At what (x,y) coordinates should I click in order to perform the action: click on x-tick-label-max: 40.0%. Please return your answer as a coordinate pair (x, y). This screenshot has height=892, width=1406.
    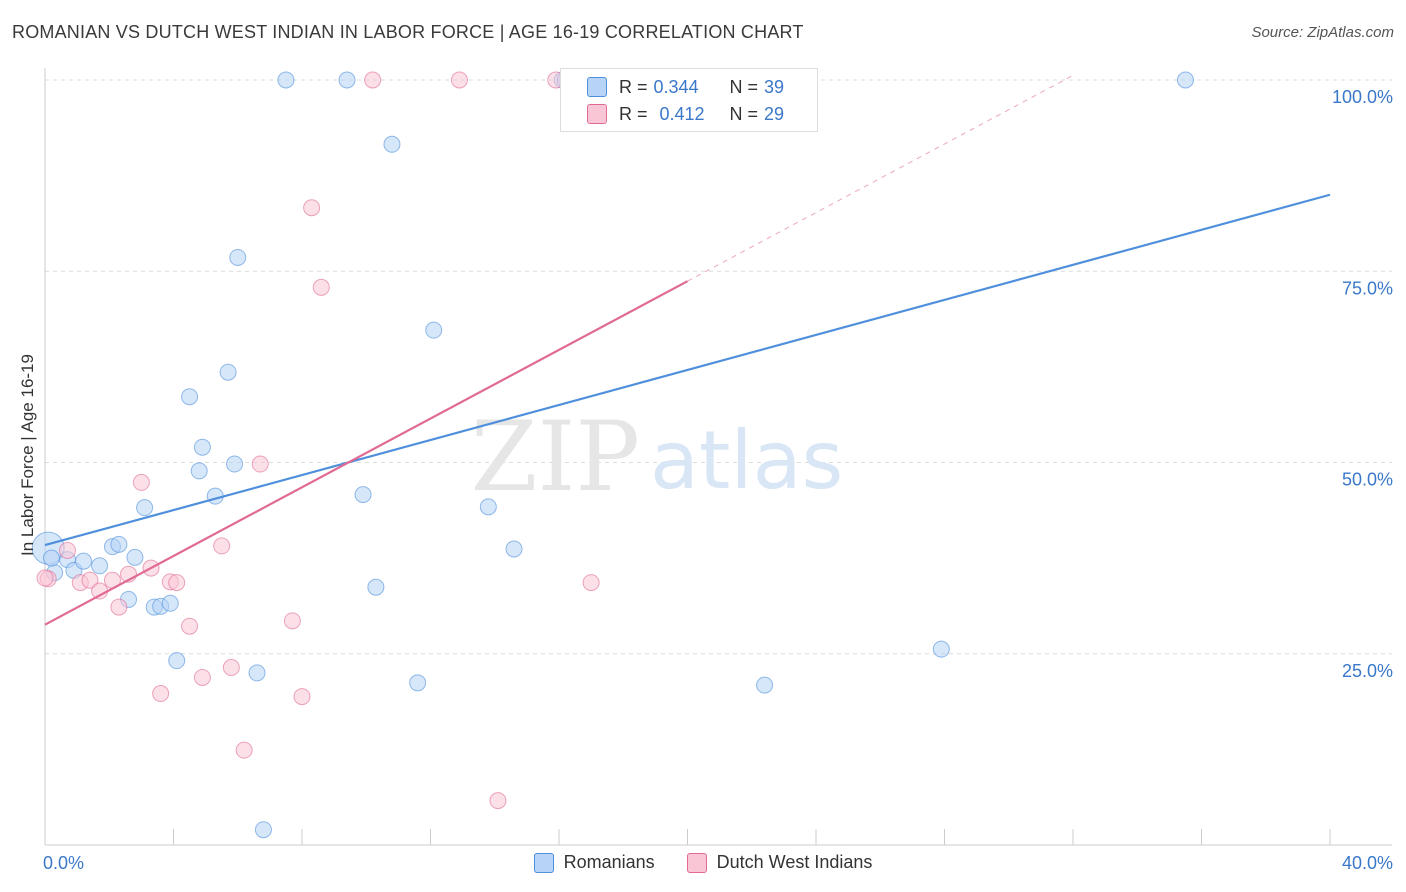
    Looking at the image, I should click on (1367, 863).